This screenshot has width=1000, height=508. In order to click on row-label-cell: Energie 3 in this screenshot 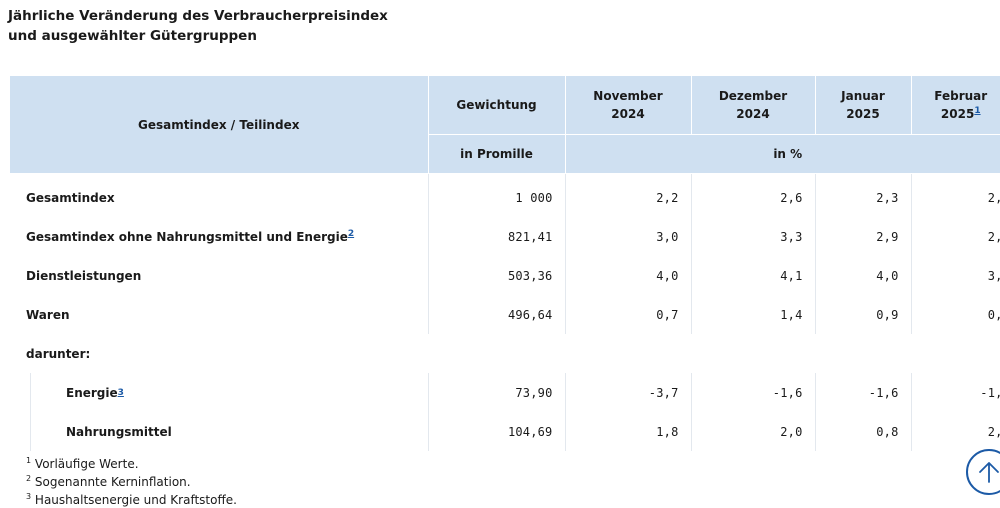, I will do `click(219, 392)`.